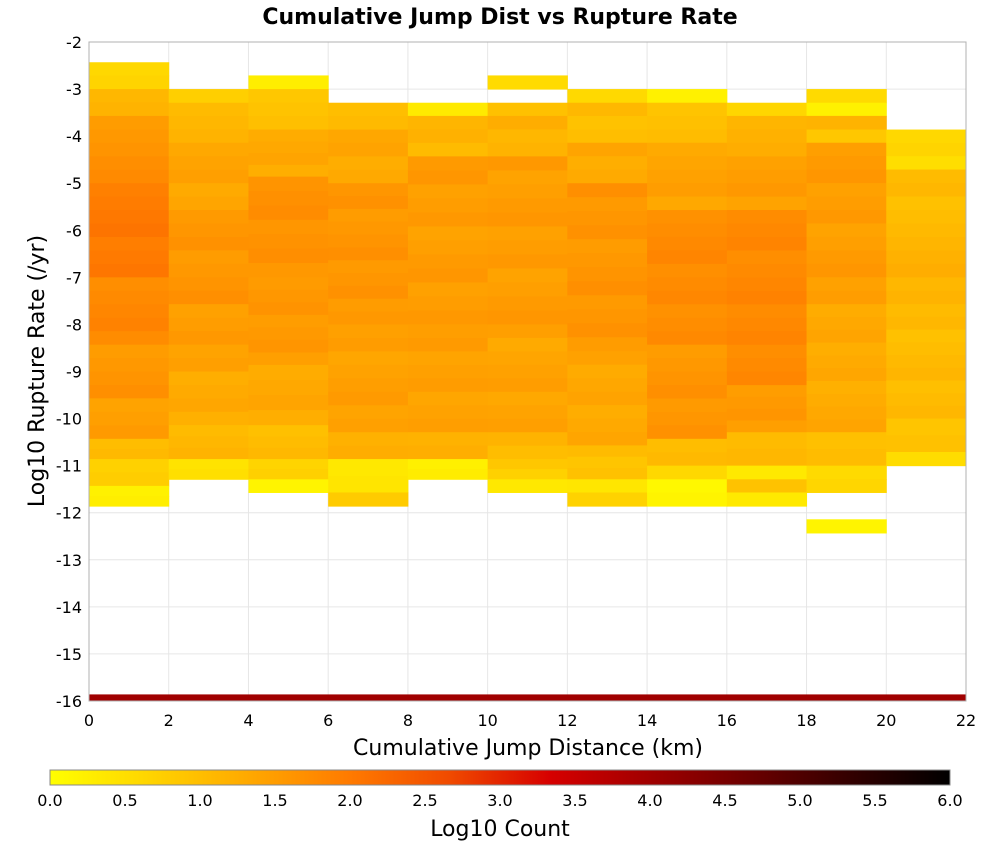 This screenshot has width=1000, height=850. Describe the element at coordinates (886, 720) in the screenshot. I see `x-tick-label: 20` at that location.